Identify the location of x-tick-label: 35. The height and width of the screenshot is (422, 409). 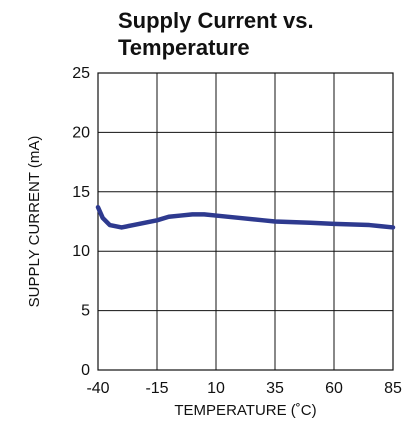
(275, 388).